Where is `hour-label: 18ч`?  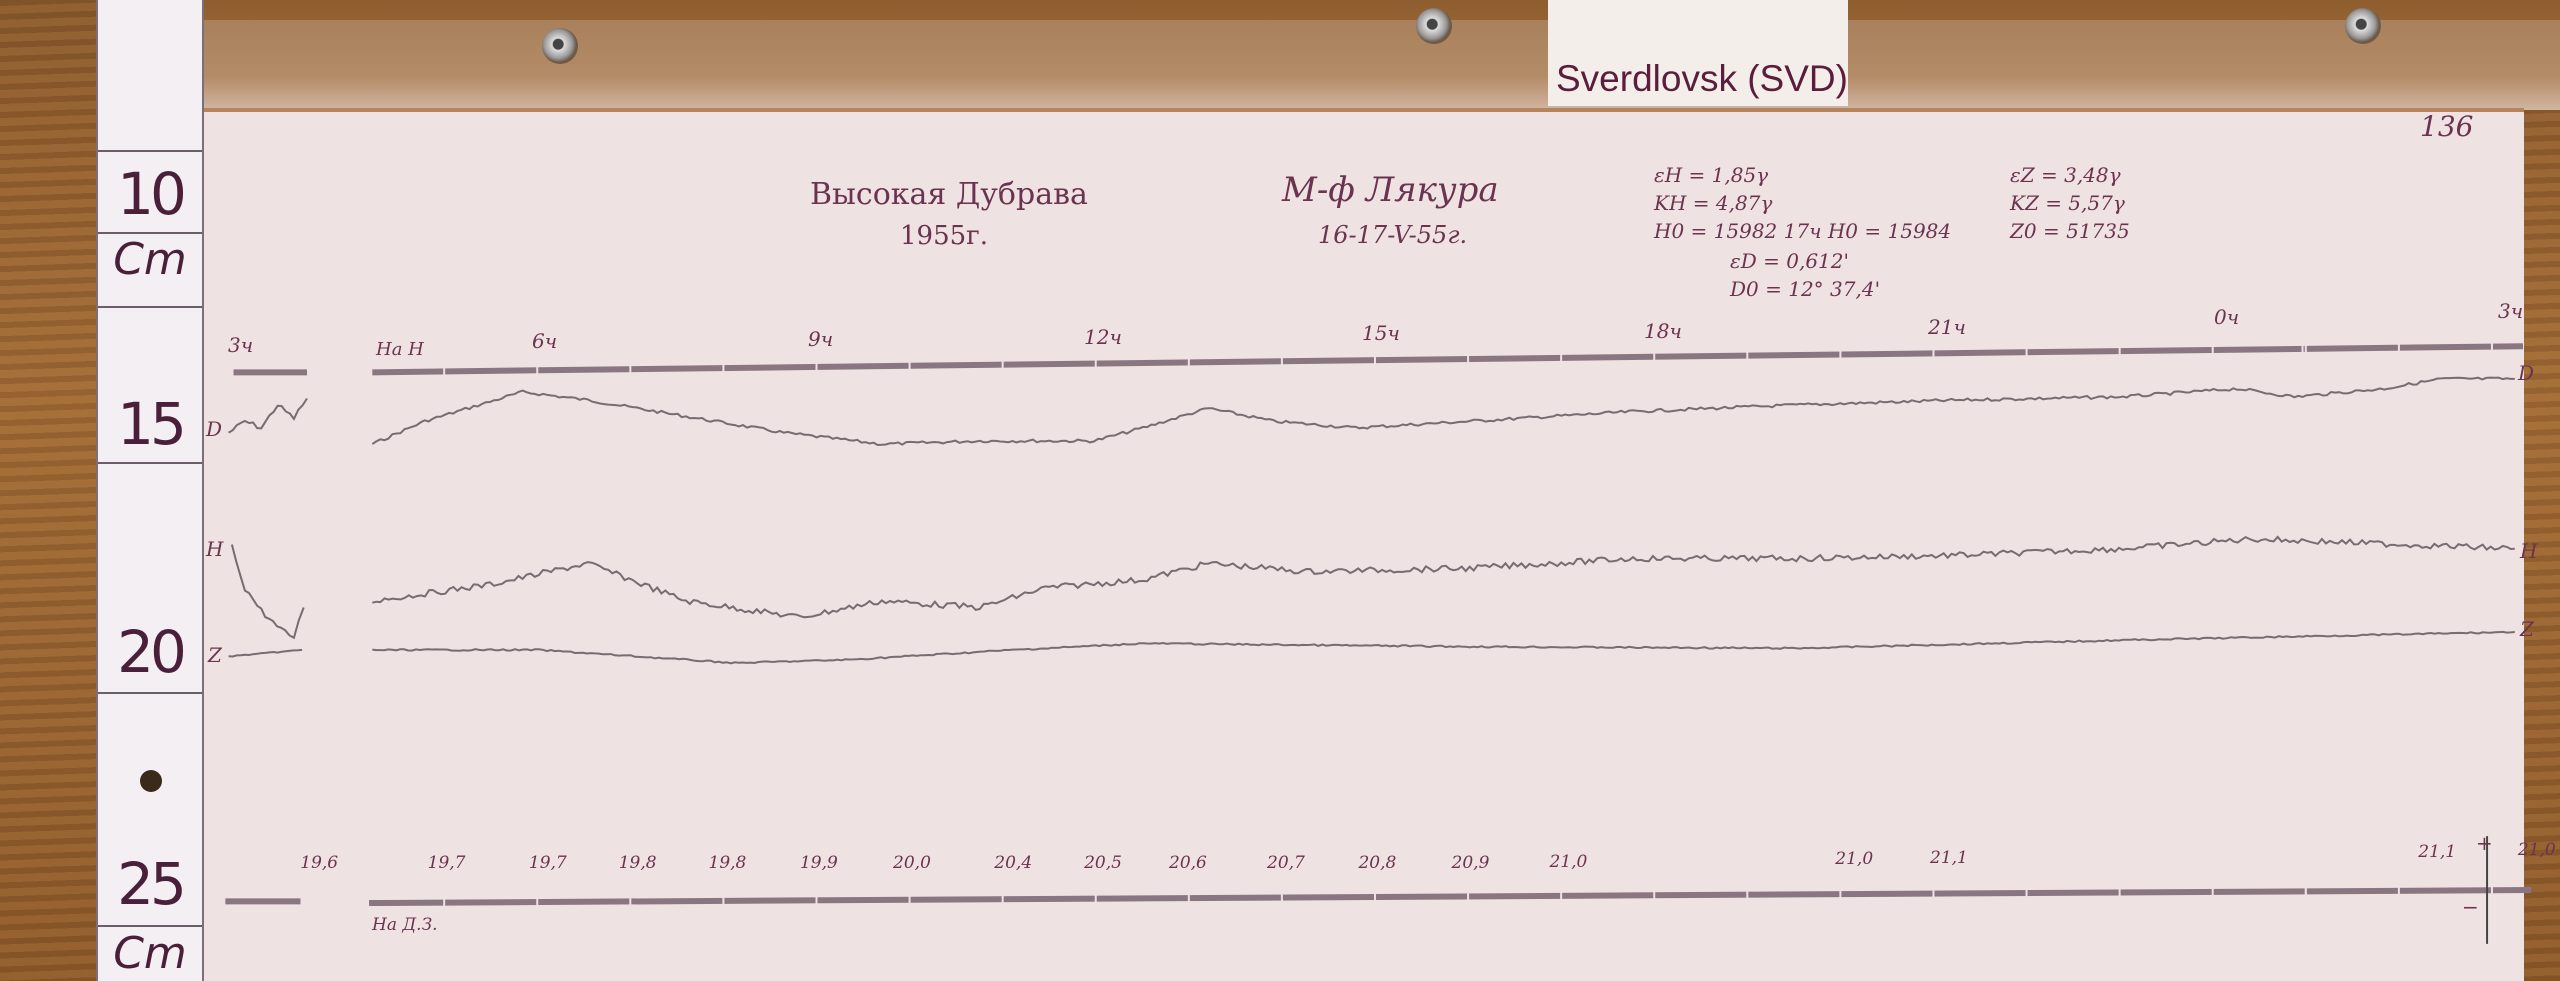
hour-label: 18ч is located at coordinates (1663, 331).